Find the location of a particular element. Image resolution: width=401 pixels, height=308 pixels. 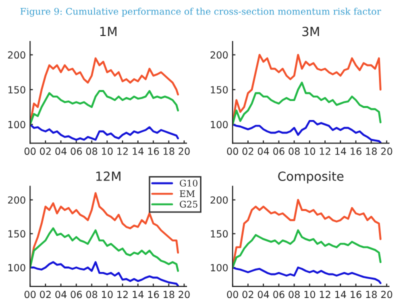

caption: Figure 9: Cumulative performance of the cross-section momentum risk factor is located at coordinates (201, 12).